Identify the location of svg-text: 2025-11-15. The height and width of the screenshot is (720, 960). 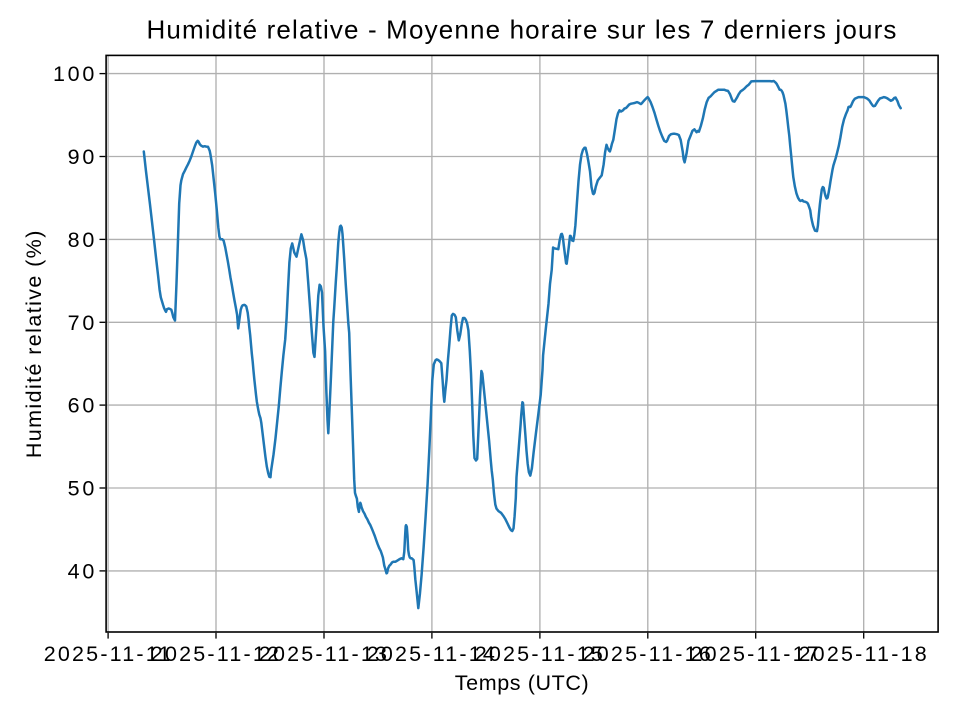
(540, 654).